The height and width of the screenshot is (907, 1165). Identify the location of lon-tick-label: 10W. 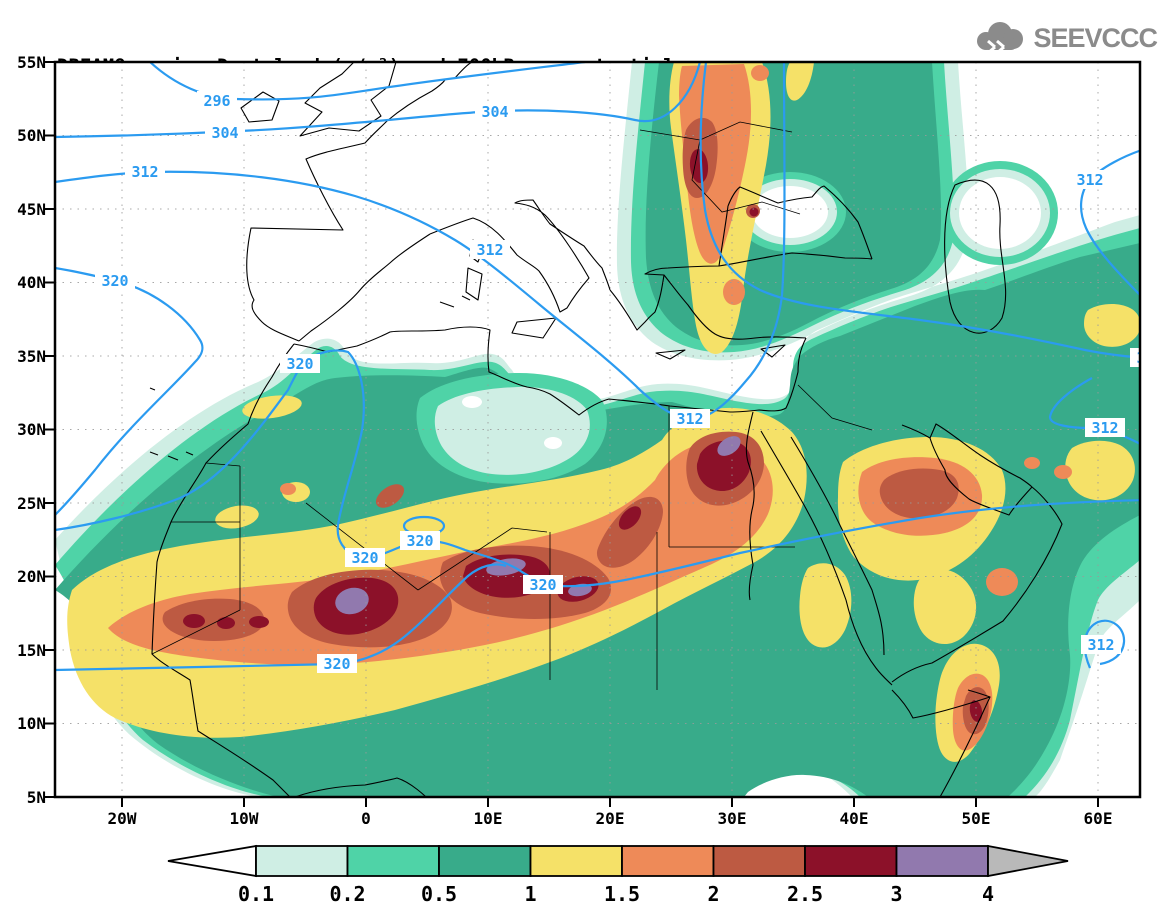
(244, 818).